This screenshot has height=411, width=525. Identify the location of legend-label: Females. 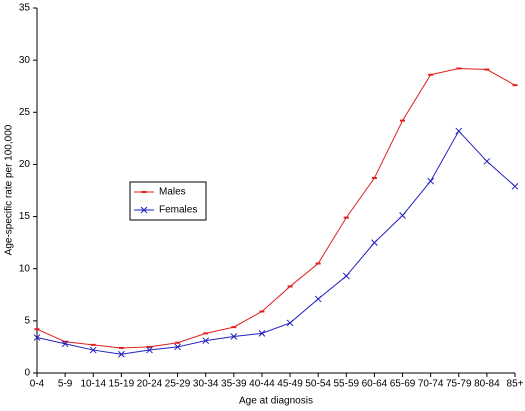
(178, 210).